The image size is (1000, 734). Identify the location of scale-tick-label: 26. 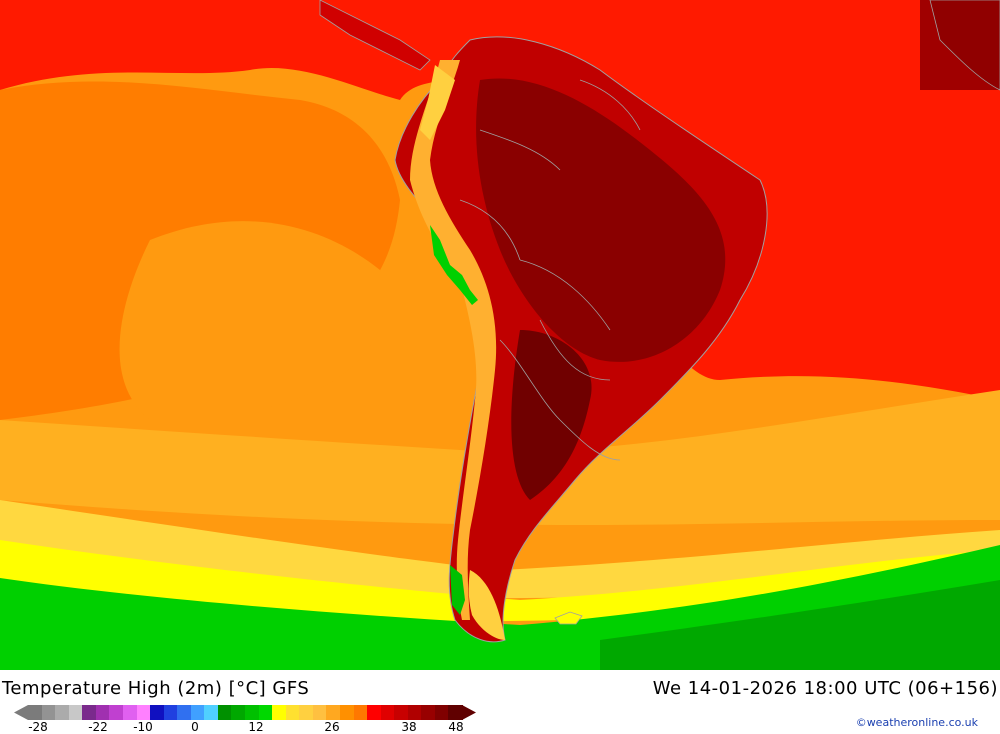
(332, 727).